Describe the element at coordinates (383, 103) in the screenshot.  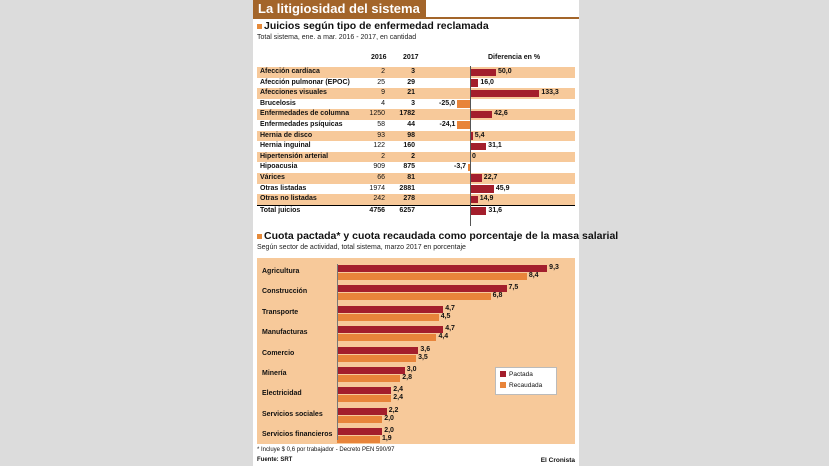
I see `value-2016: 4` at that location.